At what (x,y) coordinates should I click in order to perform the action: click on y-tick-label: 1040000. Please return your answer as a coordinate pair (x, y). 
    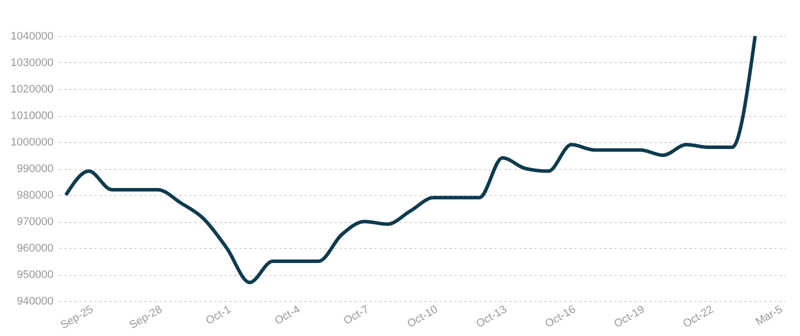
    Looking at the image, I should click on (32, 36).